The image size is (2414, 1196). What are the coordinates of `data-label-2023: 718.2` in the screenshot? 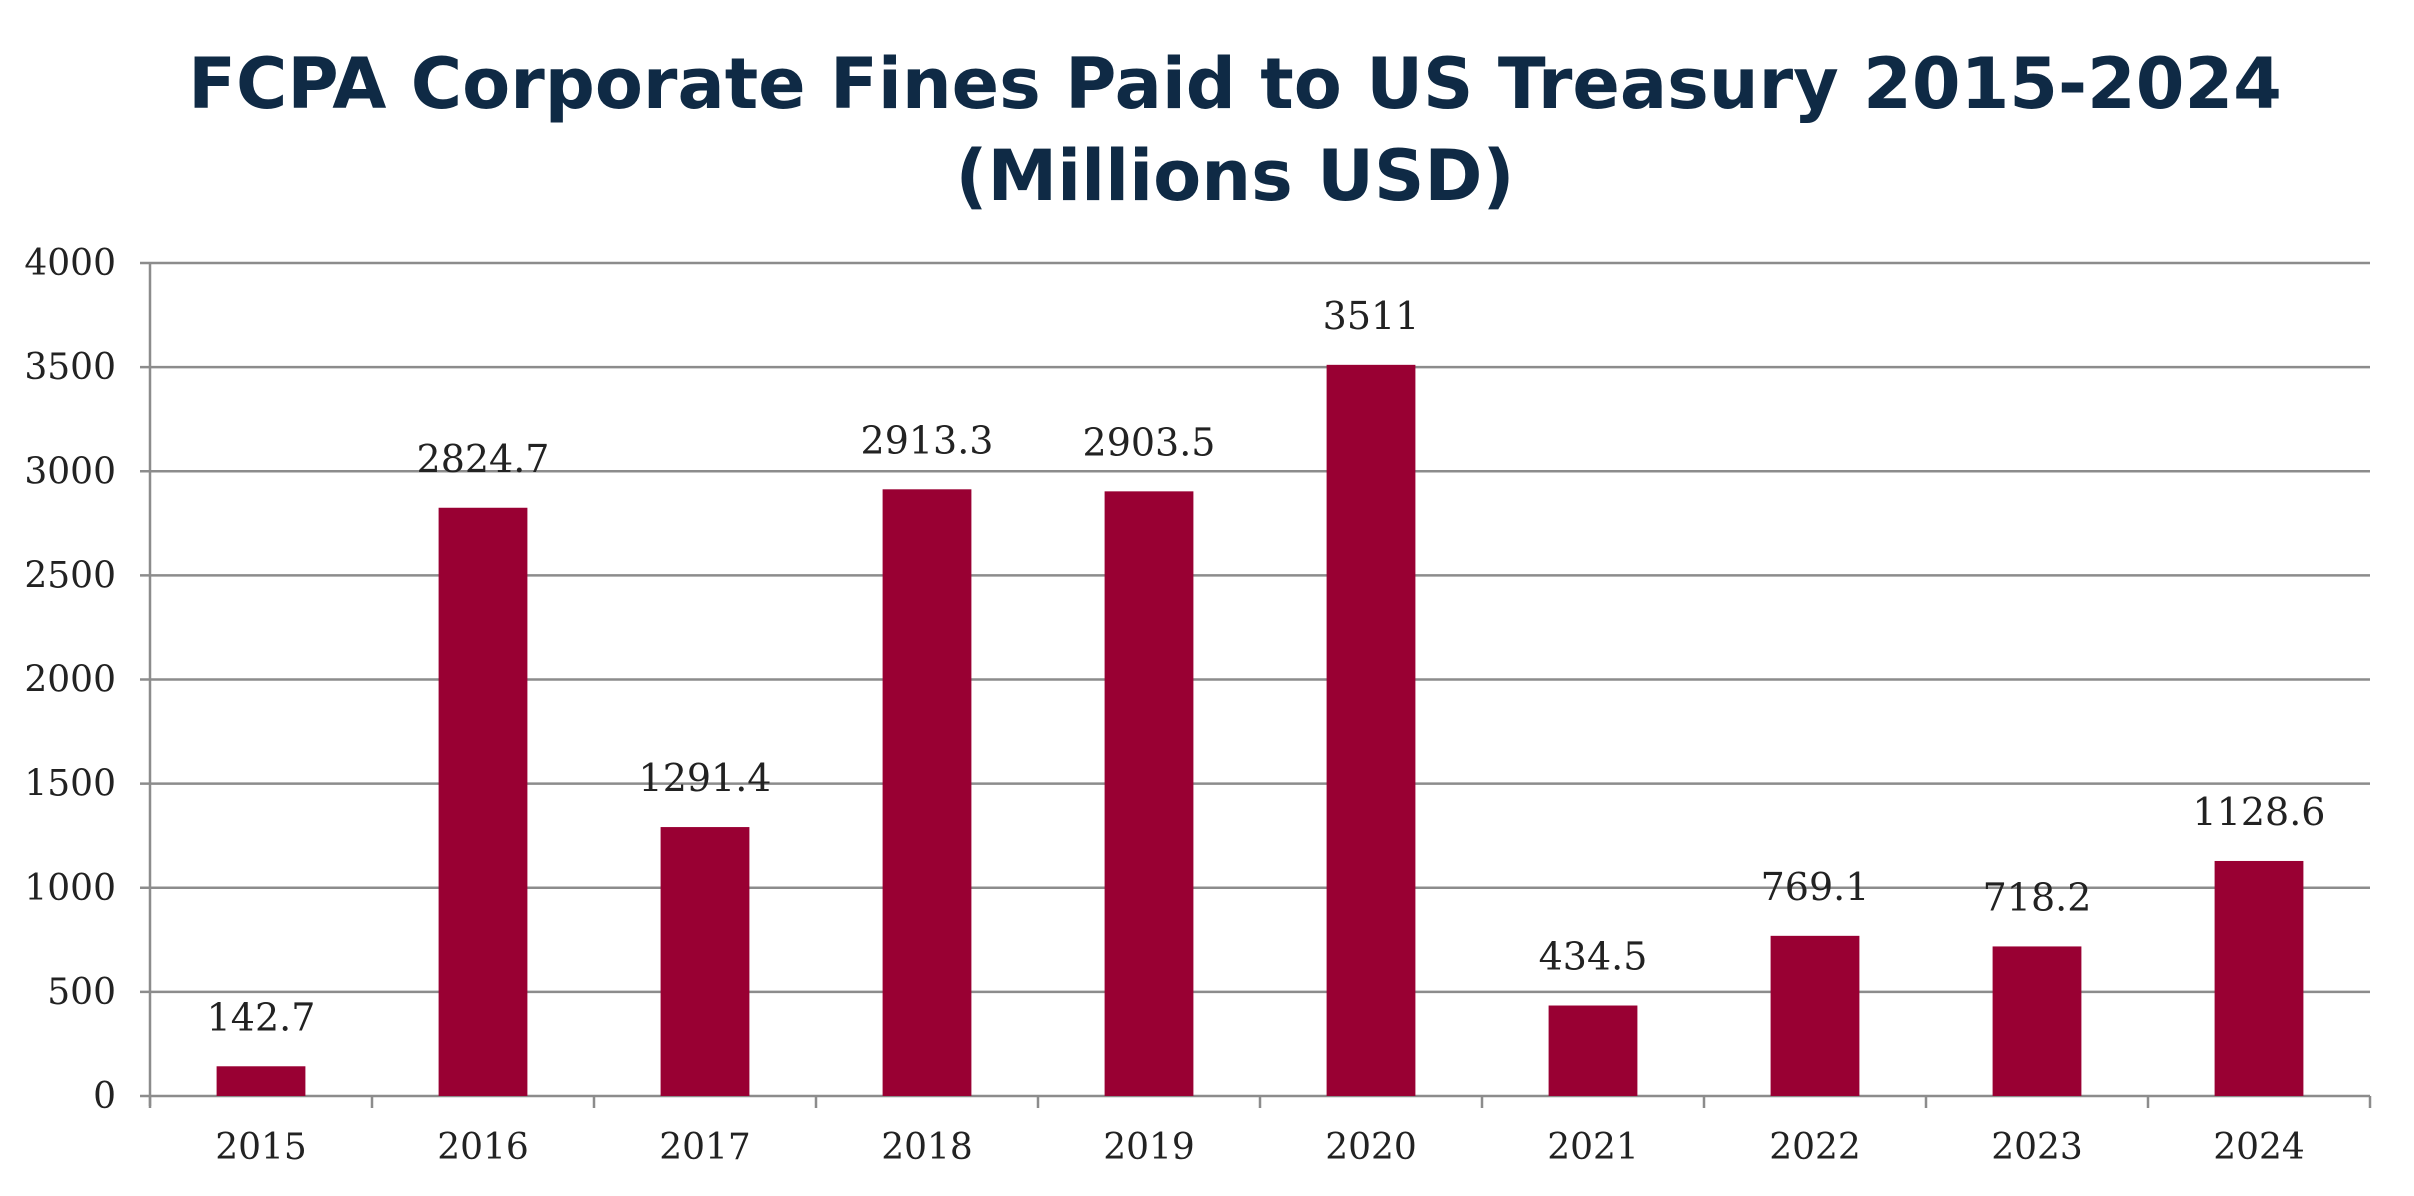 It's located at (2037, 897).